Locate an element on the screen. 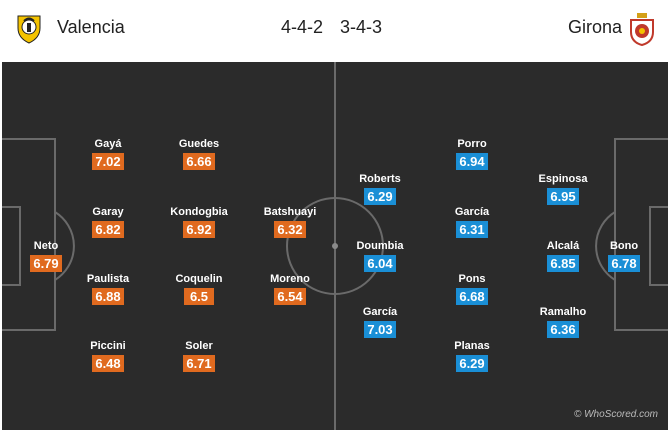 This screenshot has height=431, width=671. player-rating: 6.32 is located at coordinates (290, 229).